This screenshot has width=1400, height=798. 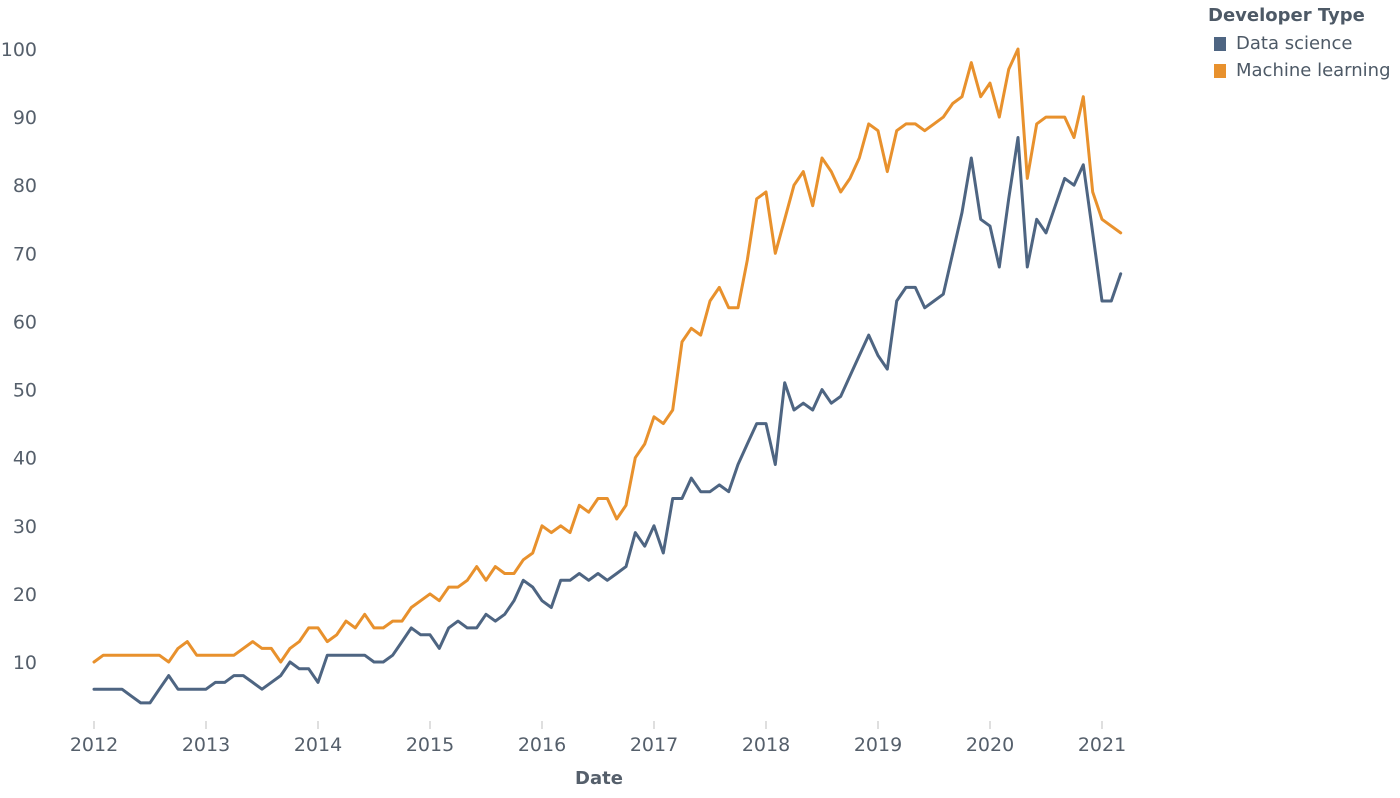 I want to click on legend-items: Data science Machine learning, so click(x=1299, y=57).